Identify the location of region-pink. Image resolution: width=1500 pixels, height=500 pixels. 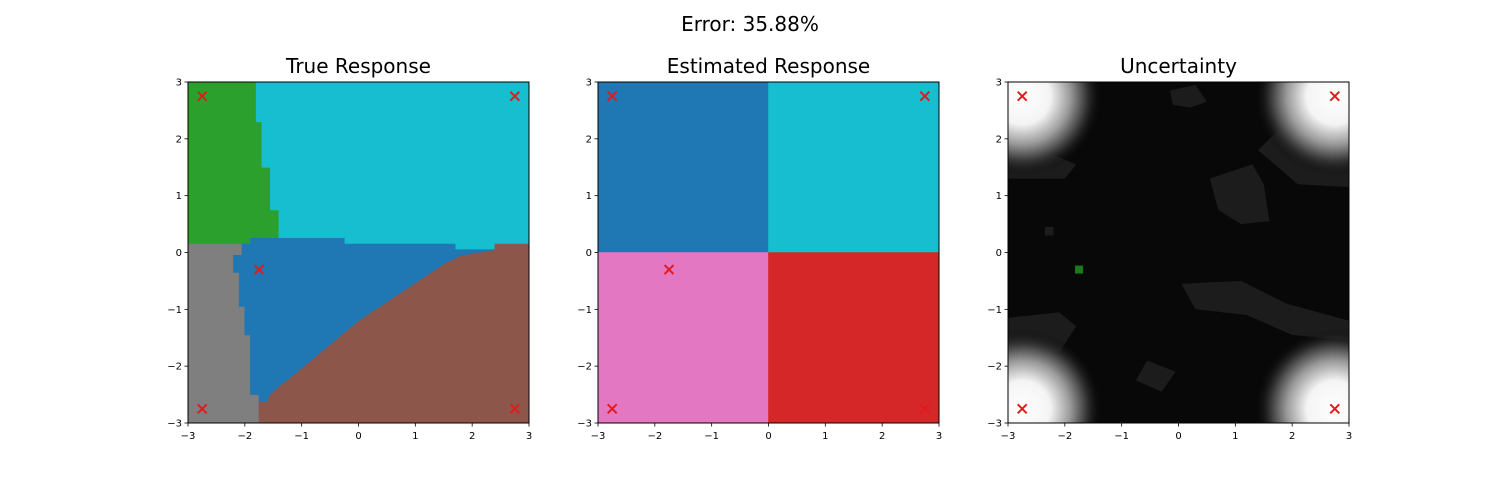
(683, 337).